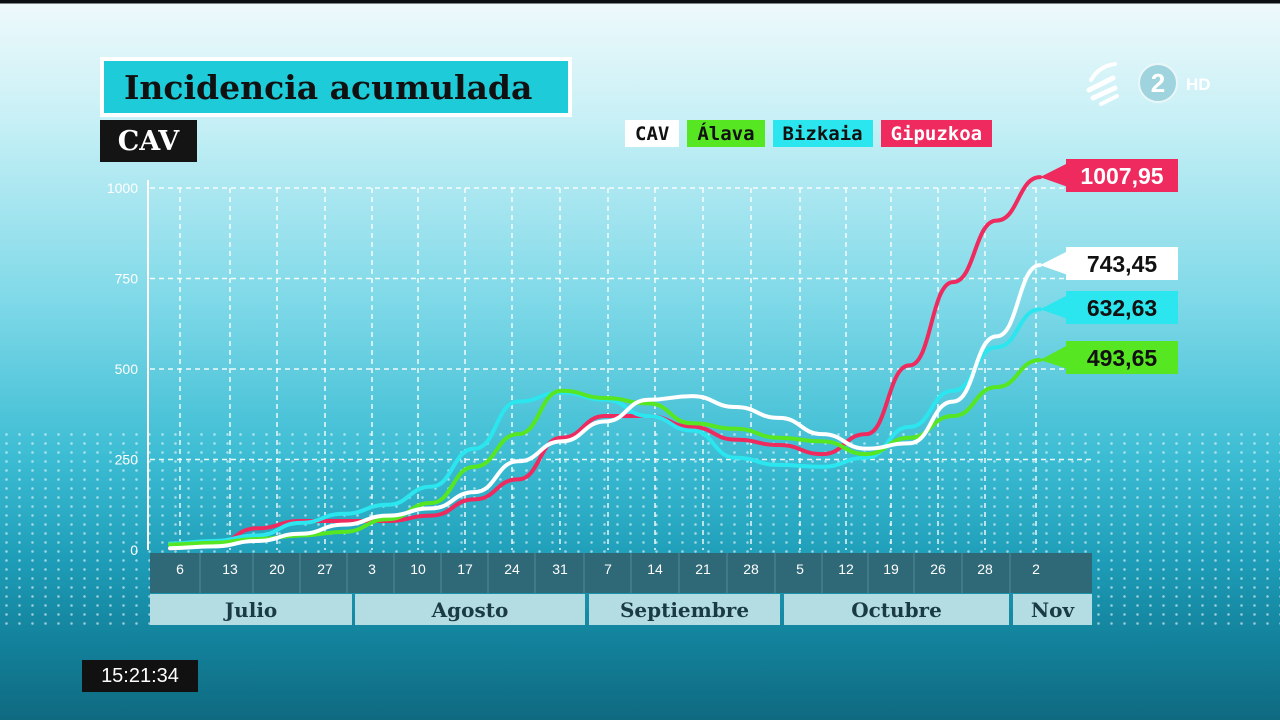 This screenshot has height=720, width=1280. Describe the element at coordinates (891, 569) in the screenshot. I see `x-tick-label: 19` at that location.